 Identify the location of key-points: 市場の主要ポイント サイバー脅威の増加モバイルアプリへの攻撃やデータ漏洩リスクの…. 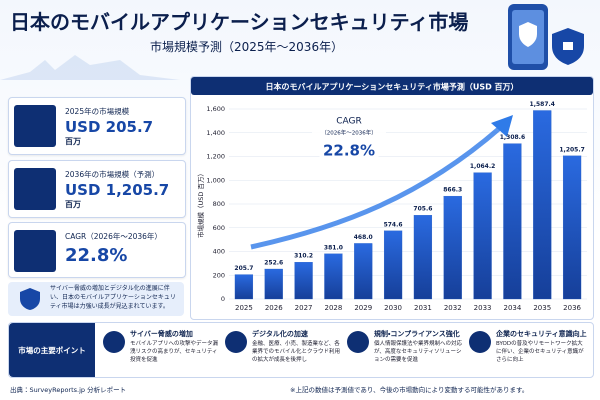
(301, 350).